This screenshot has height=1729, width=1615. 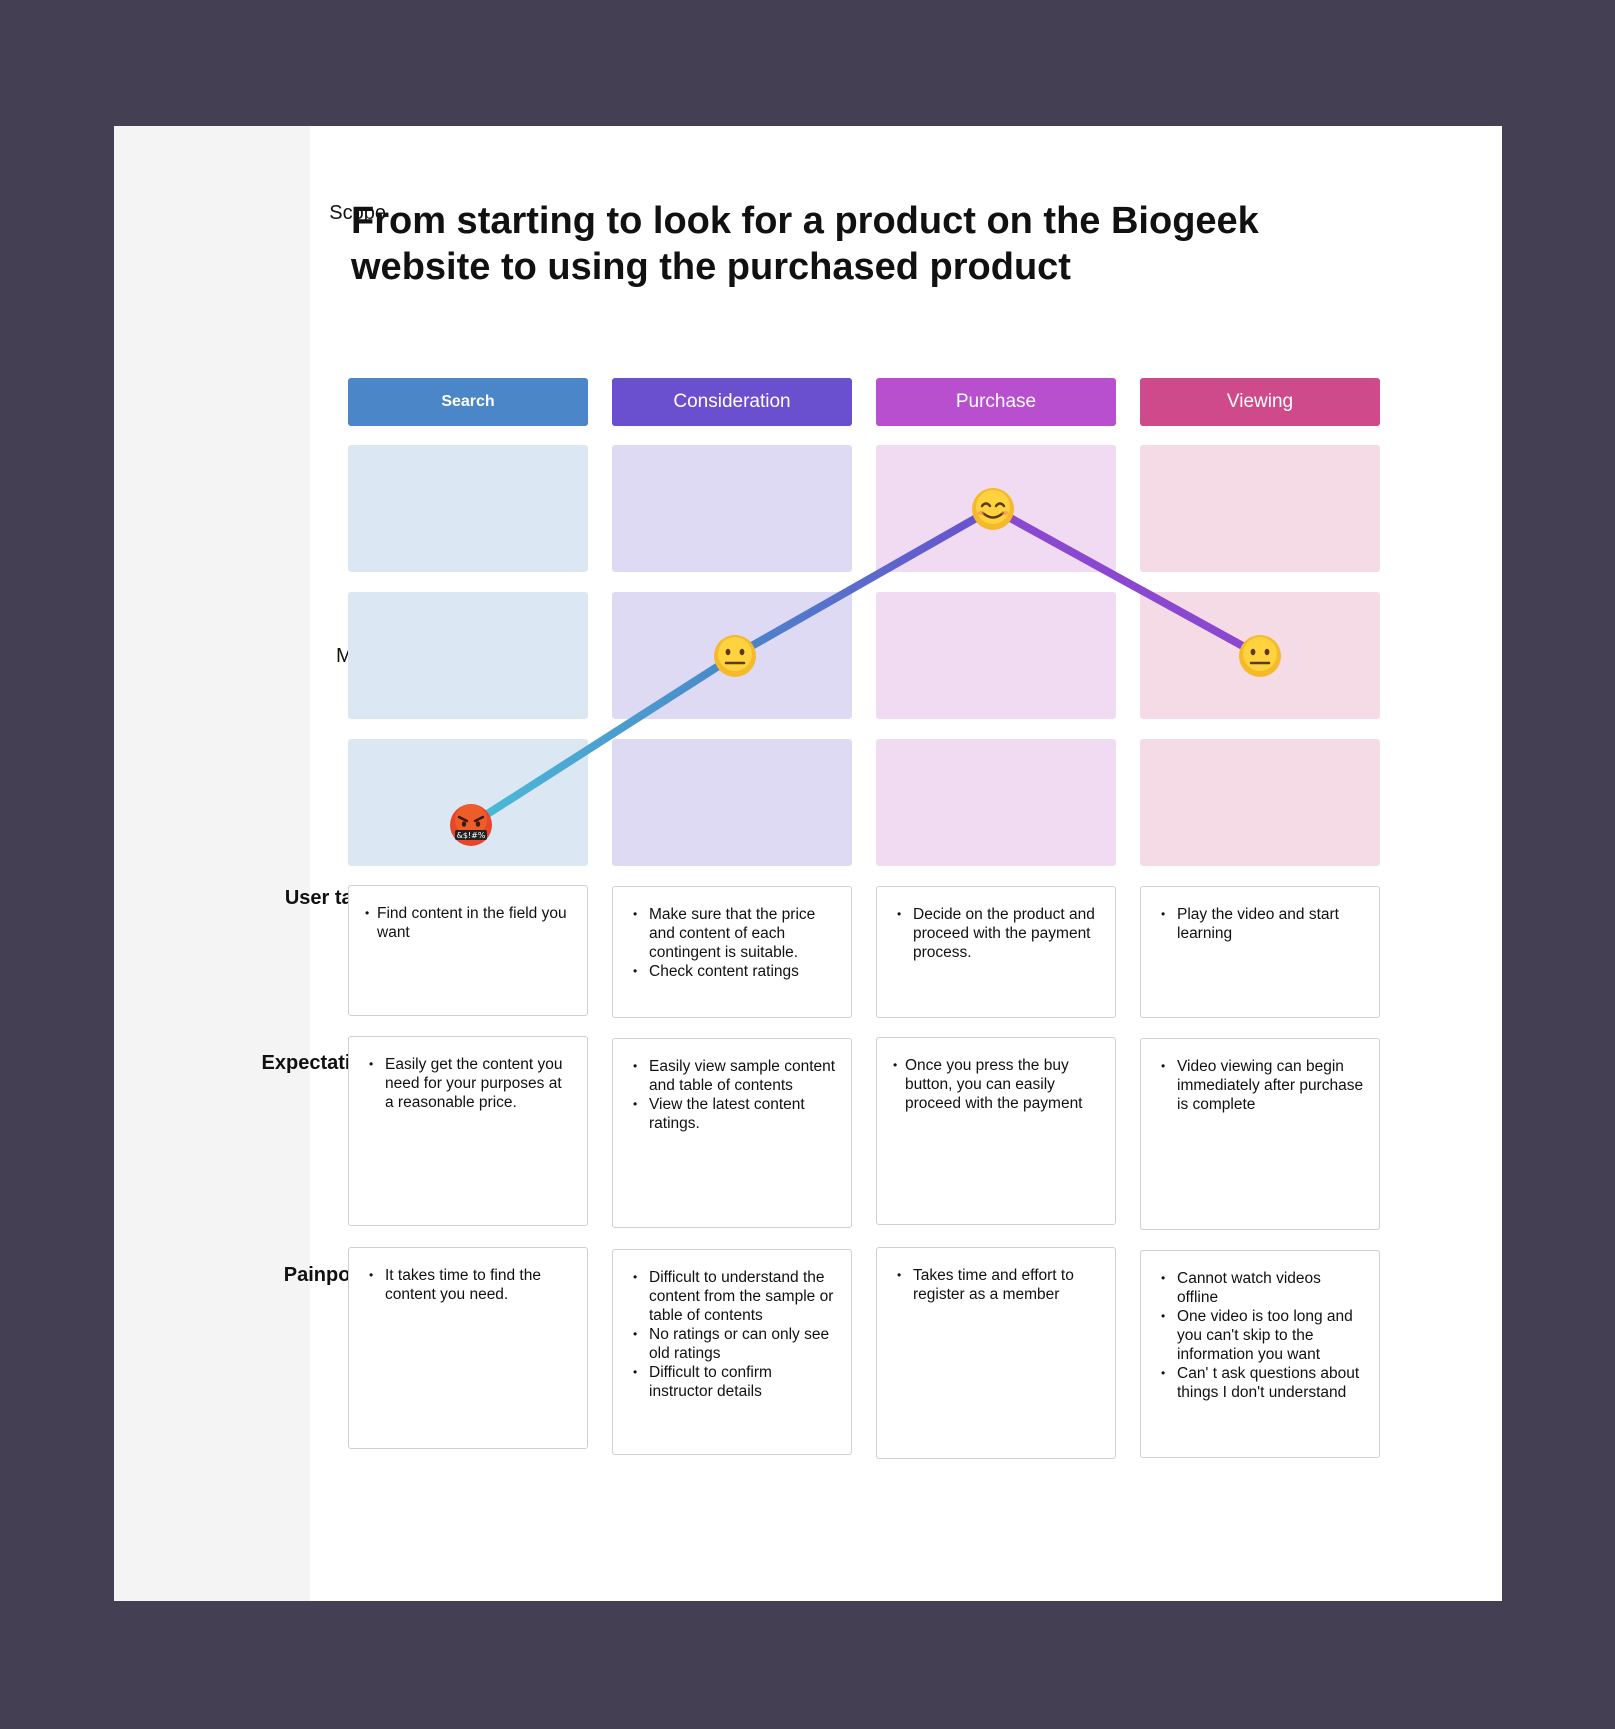 What do you see at coordinates (212, 863) in the screenshot?
I see `row-labels-sidebar` at bounding box center [212, 863].